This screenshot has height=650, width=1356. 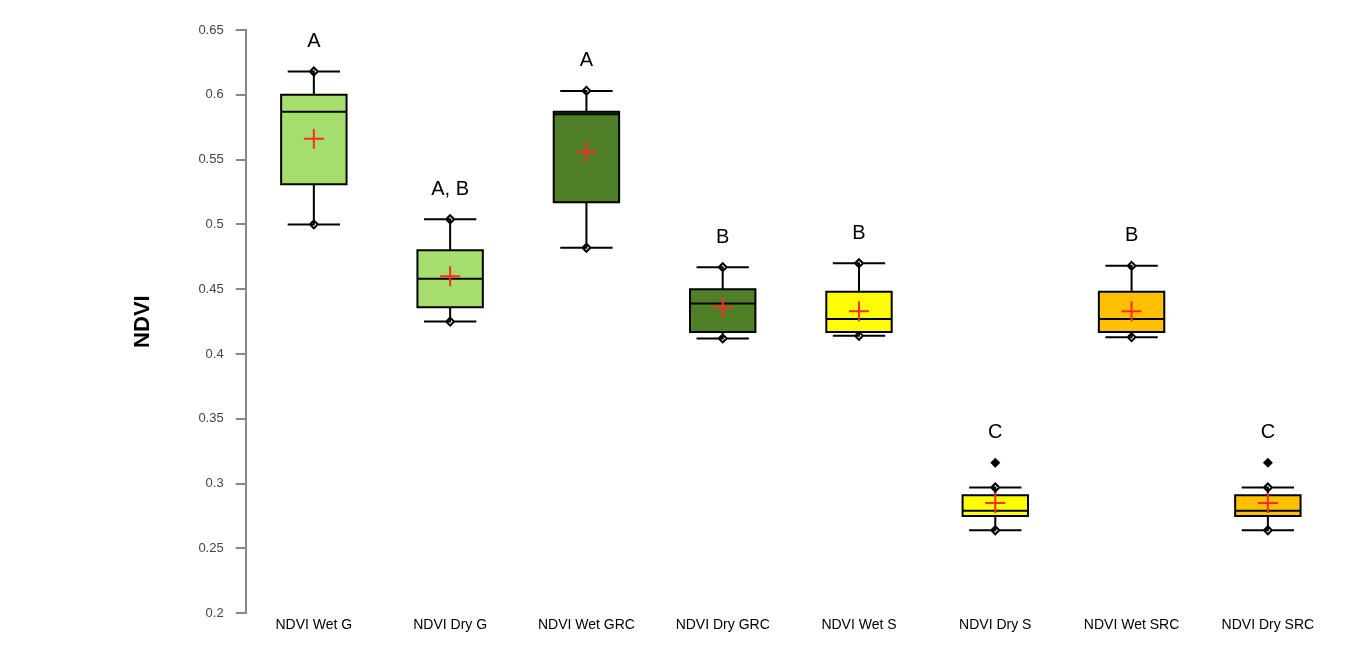 What do you see at coordinates (859, 624) in the screenshot?
I see `x-tick-label: NDVI Wet S` at bounding box center [859, 624].